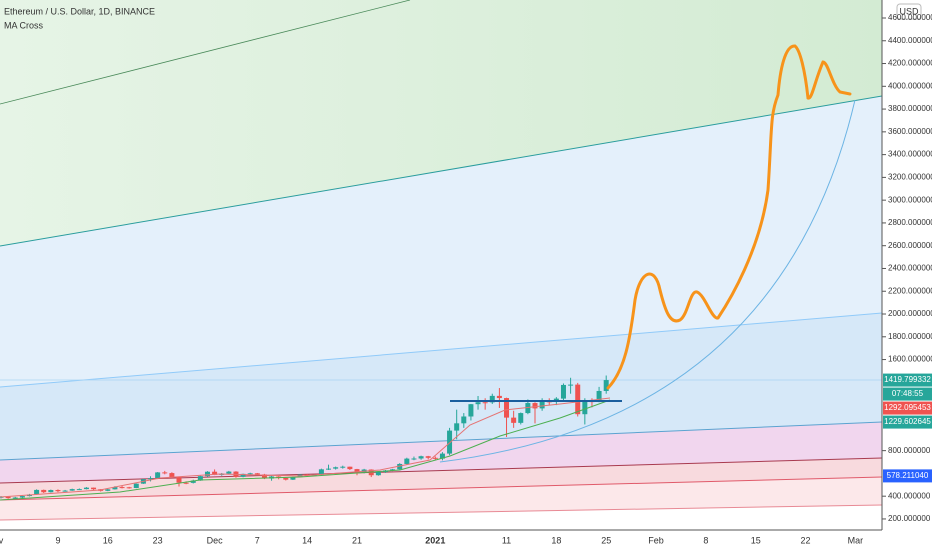 The height and width of the screenshot is (550, 932). Describe the element at coordinates (856, 540) in the screenshot. I see `x-tick-label: Mar` at that location.